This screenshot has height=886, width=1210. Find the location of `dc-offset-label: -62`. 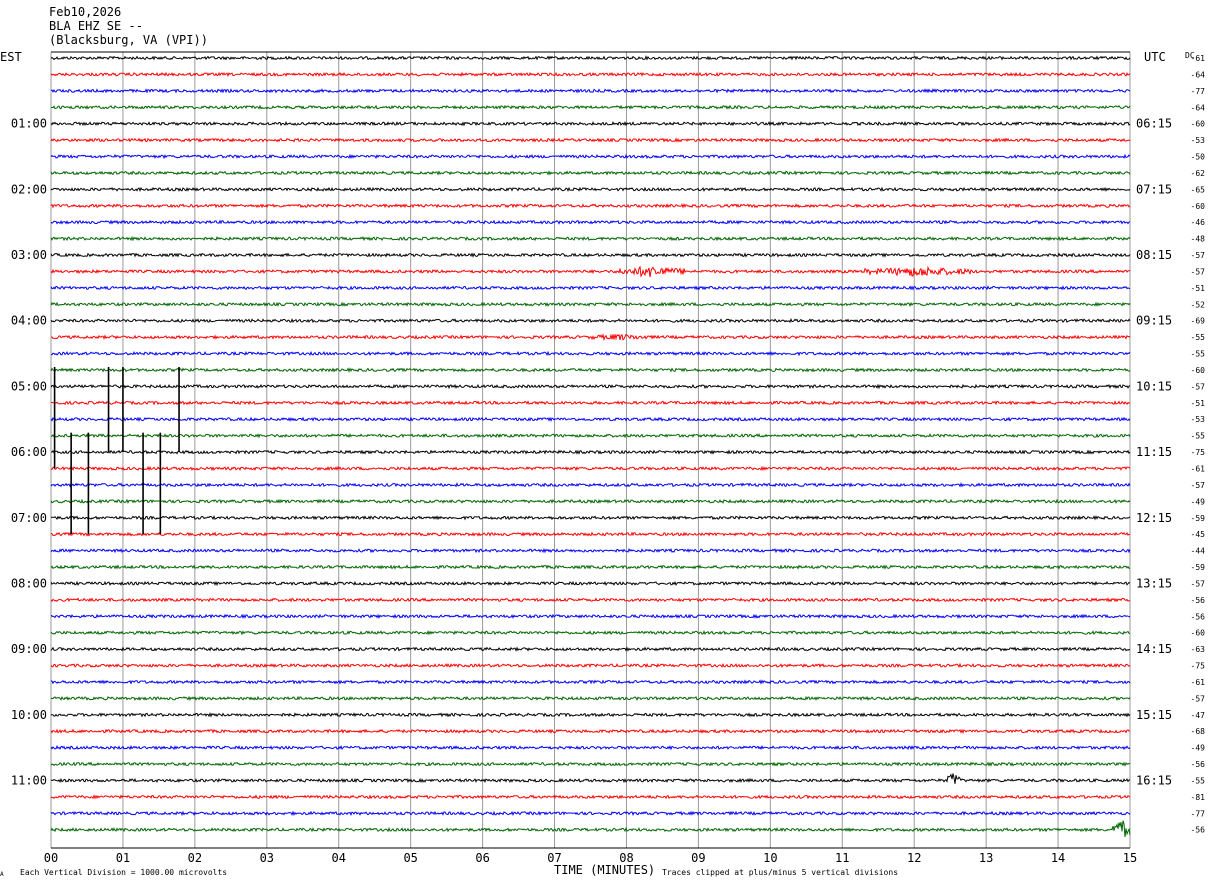

dc-offset-label: -62 is located at coordinates (1198, 173).